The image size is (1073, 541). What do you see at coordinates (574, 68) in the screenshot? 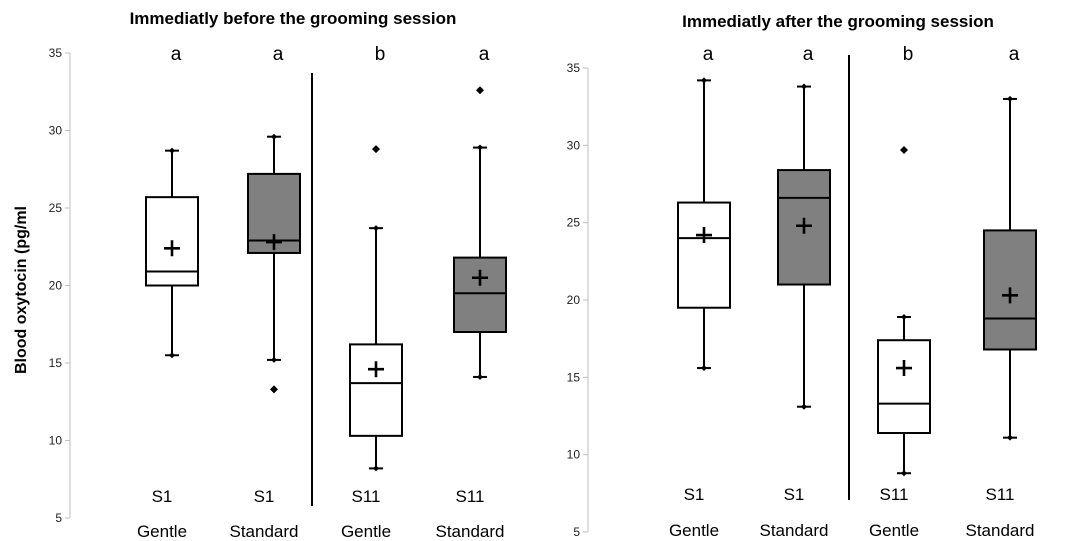
I see `p2-y-tick-label: 35` at bounding box center [574, 68].